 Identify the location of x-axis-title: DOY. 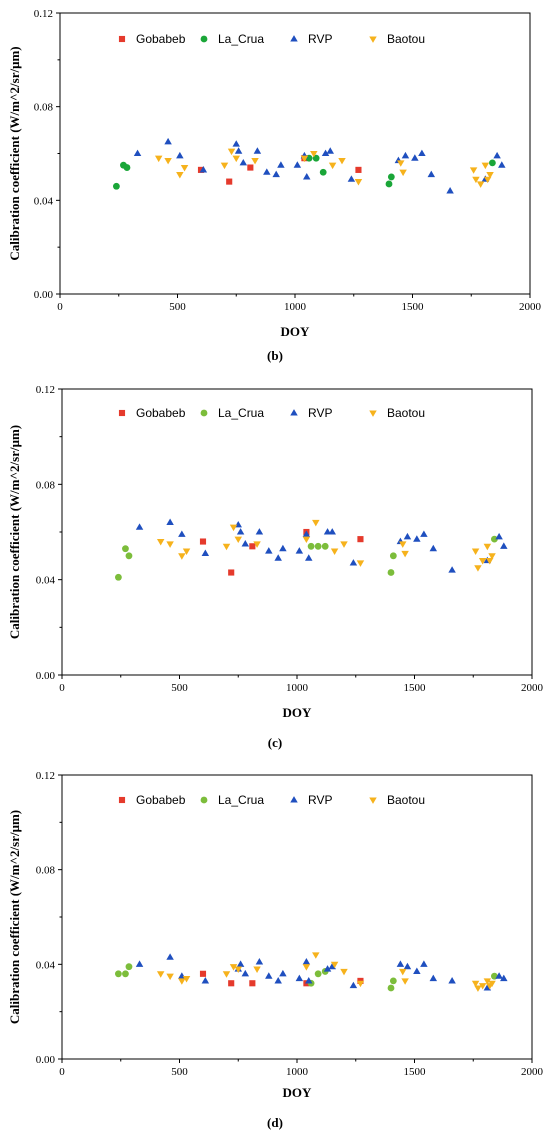
(298, 1092).